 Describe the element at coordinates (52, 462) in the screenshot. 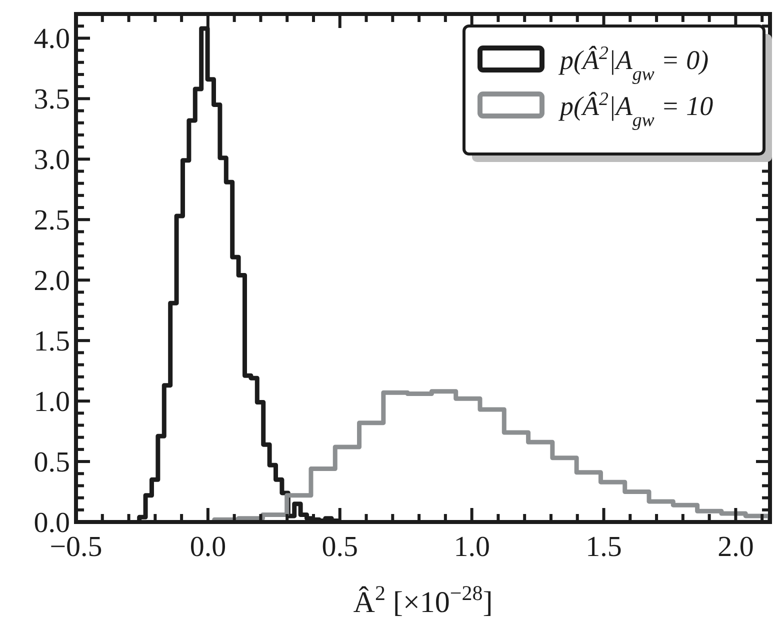

I see `y-tick-label: 0.5` at that location.